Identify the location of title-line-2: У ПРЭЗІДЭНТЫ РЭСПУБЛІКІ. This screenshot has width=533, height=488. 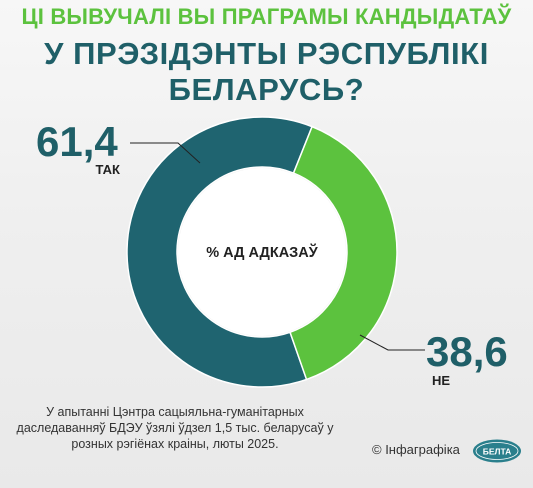
(266, 53).